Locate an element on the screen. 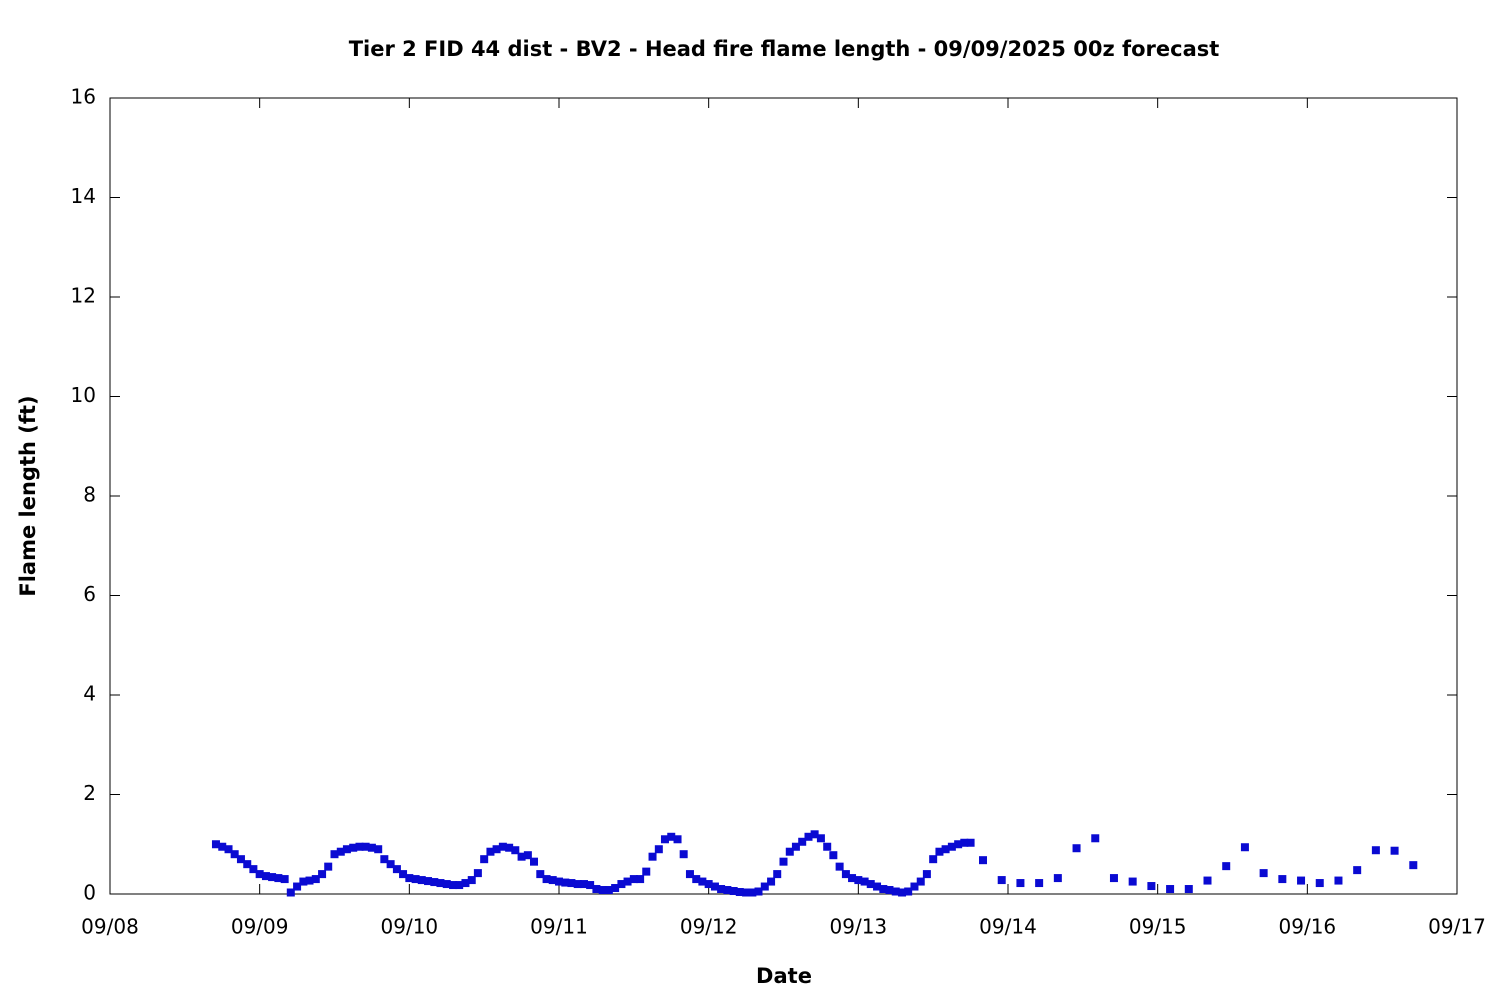 The width and height of the screenshot is (1500, 1000). y-tick-label: 6 is located at coordinates (89, 594).